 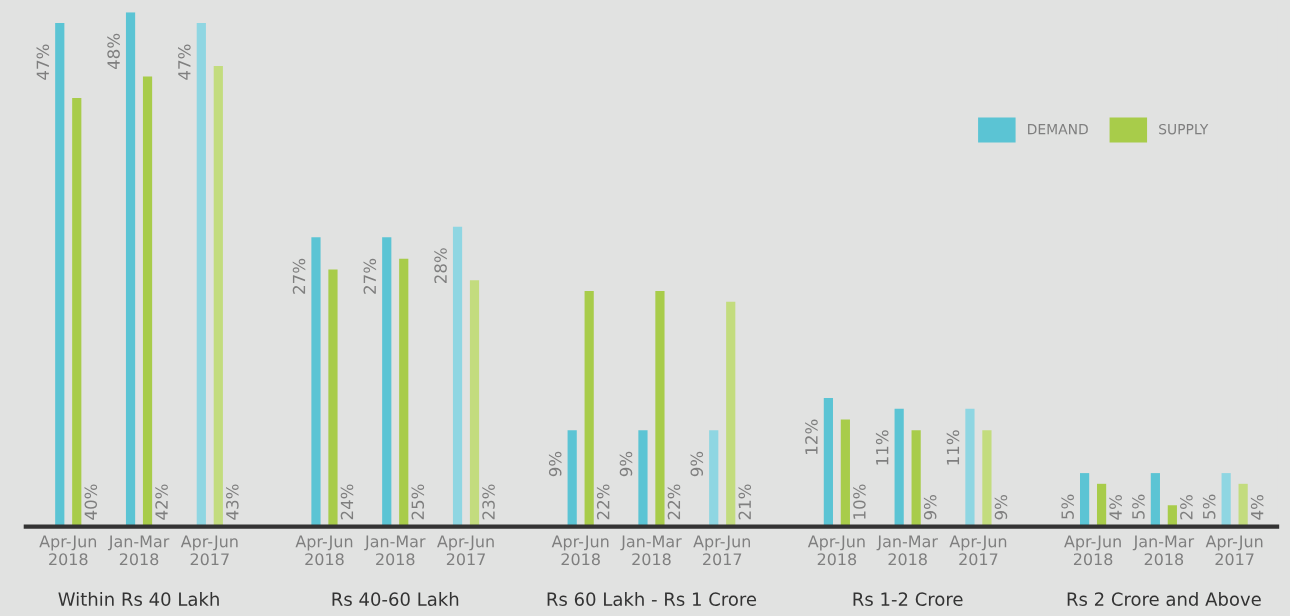 What do you see at coordinates (347, 502) in the screenshot?
I see `data-label: 24%` at bounding box center [347, 502].